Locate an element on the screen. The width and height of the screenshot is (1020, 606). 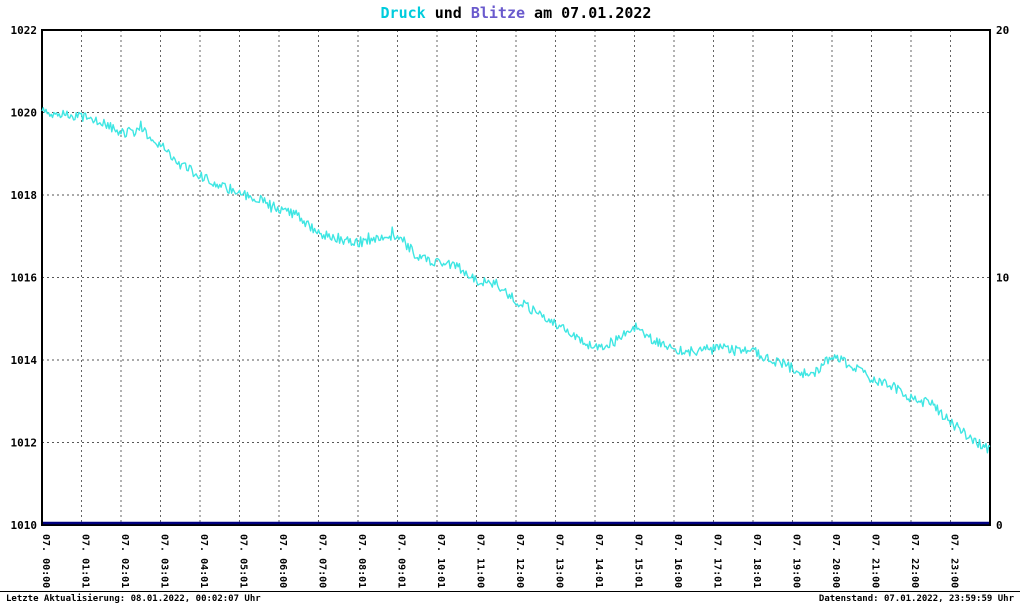
x-tick-label: 07. 05:01 is located at coordinates (243, 561).